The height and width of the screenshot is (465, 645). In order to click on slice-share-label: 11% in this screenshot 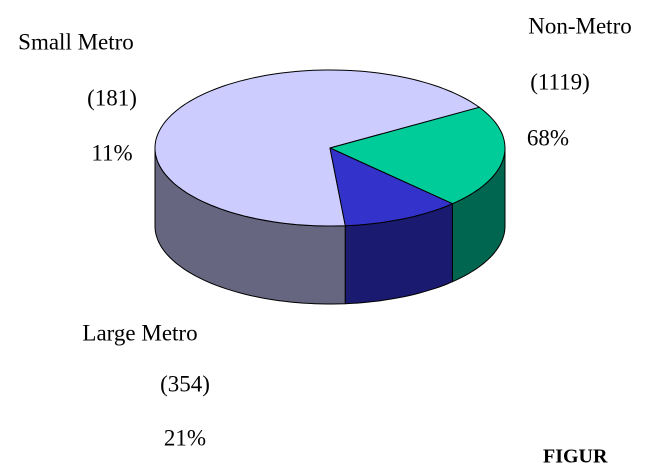, I will do `click(111, 152)`.